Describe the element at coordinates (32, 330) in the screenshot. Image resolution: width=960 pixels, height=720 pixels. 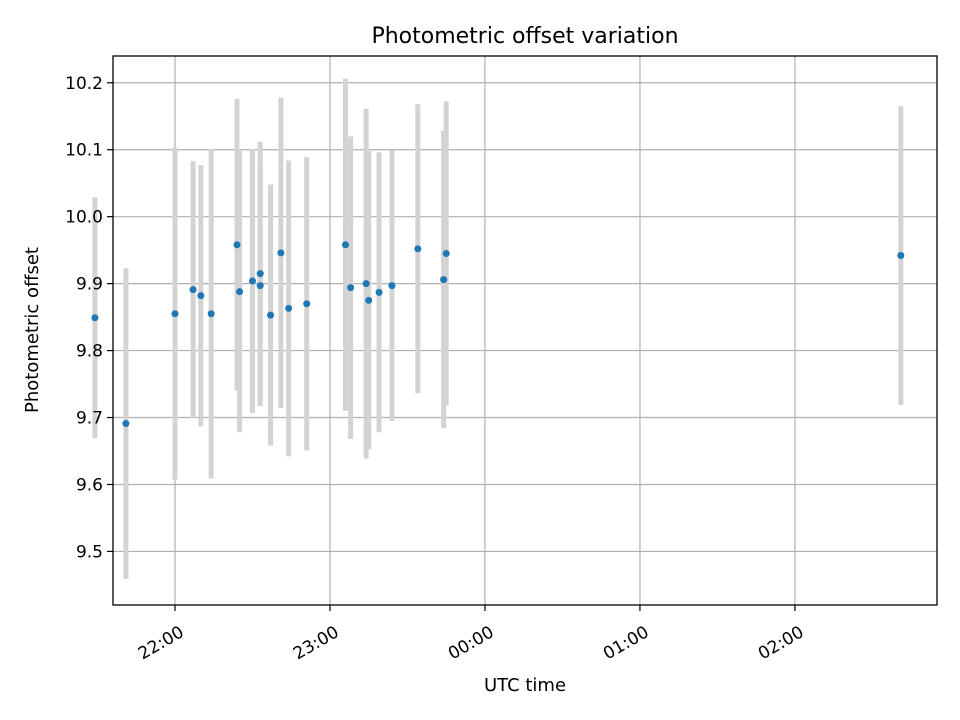
I see `y-axis-label: Photometric offset` at that location.